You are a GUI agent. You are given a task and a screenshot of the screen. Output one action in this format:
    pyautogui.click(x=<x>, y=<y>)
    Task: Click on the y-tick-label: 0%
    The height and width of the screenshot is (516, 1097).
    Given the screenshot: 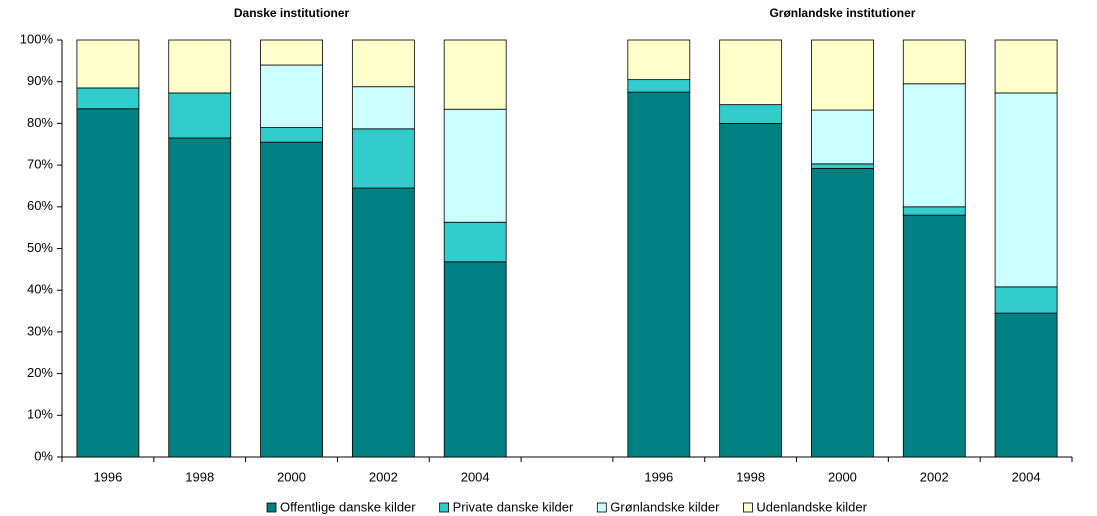 What is the action you would take?
    pyautogui.click(x=43, y=455)
    